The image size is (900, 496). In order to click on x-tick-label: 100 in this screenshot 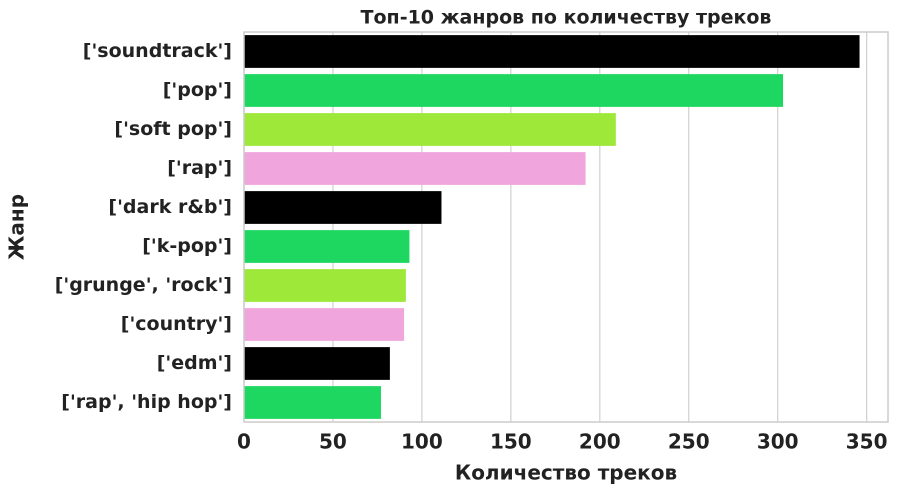, I will do `click(422, 442)`.